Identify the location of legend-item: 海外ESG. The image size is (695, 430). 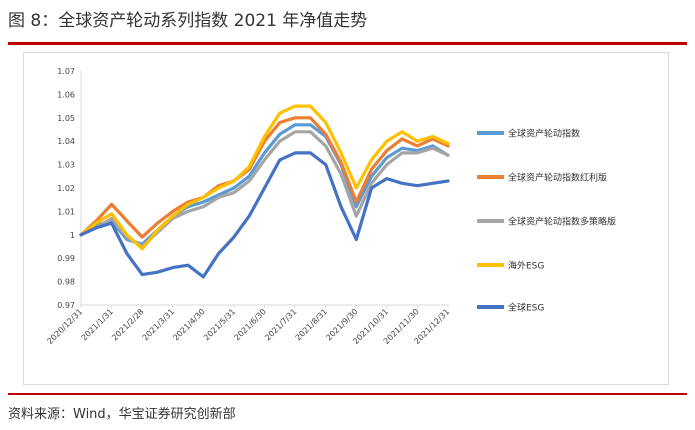
(510, 266).